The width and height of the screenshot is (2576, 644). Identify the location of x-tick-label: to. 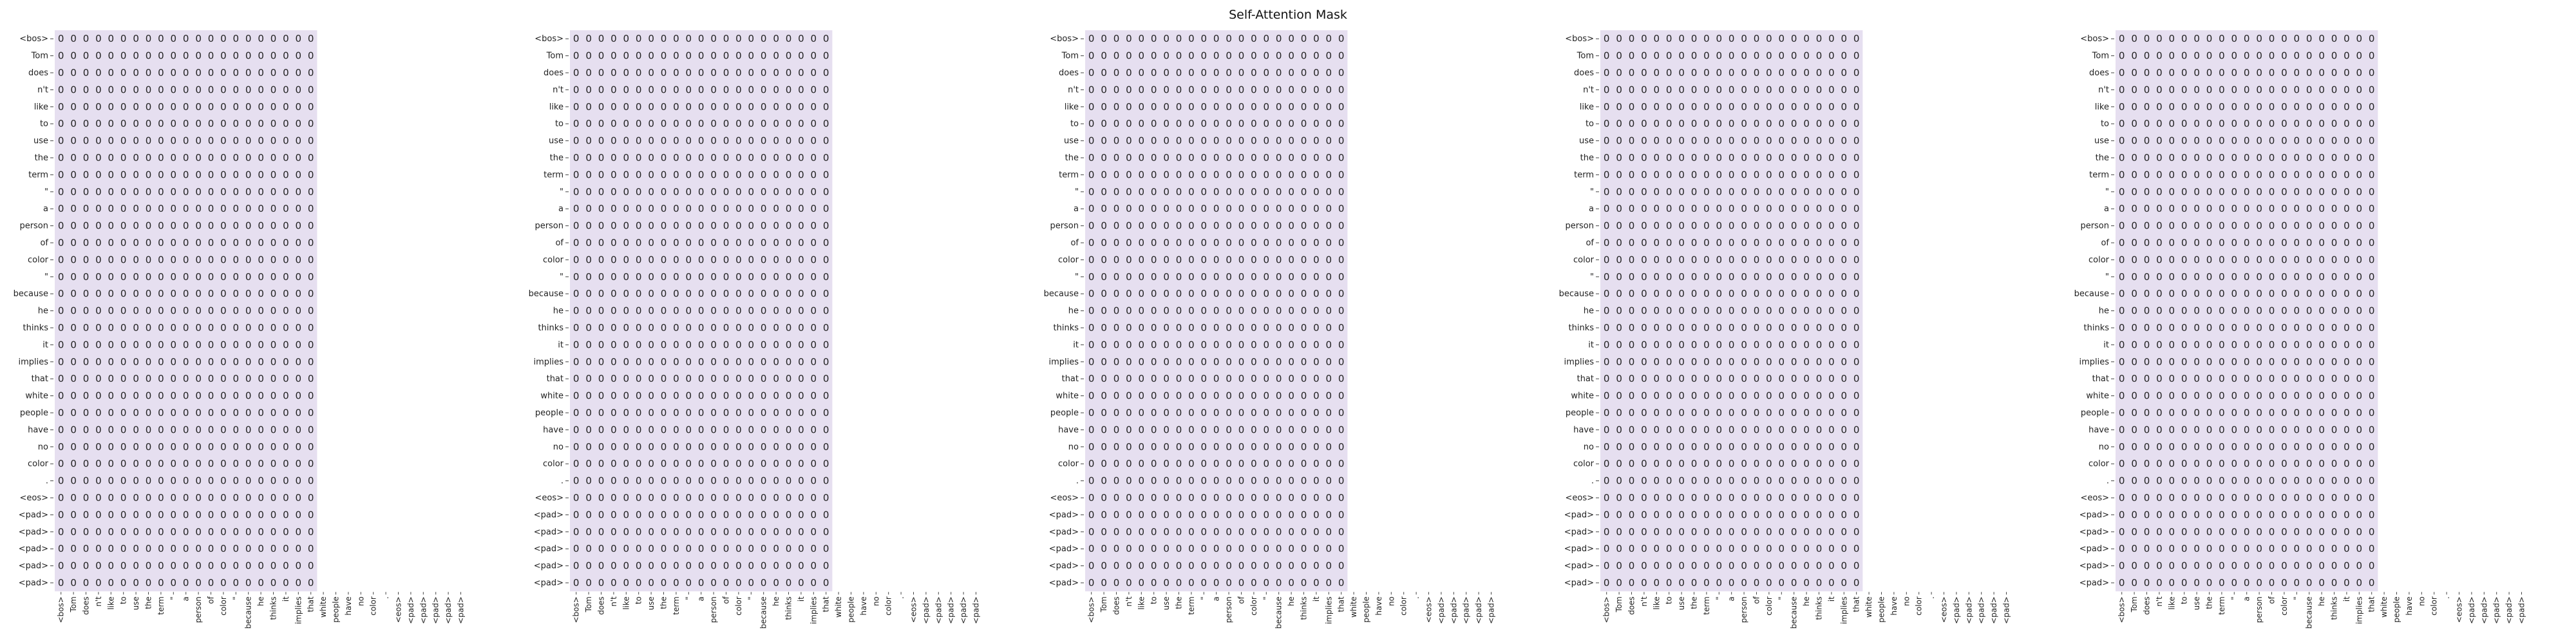
(638, 600).